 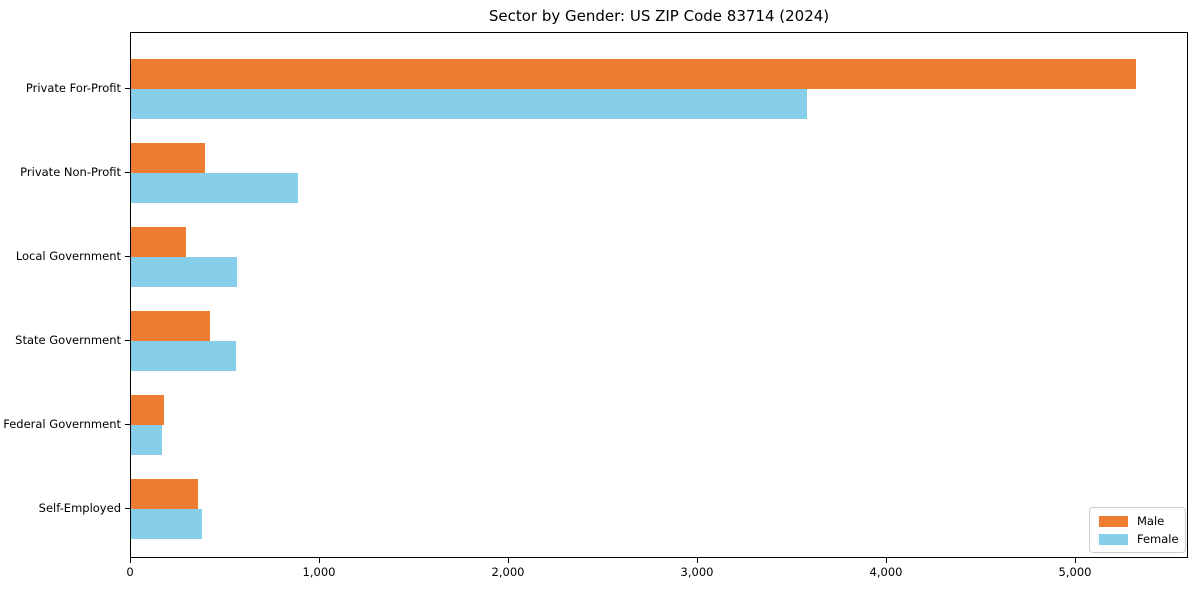 I want to click on x-axis-tick-label: 2,000, so click(x=508, y=572).